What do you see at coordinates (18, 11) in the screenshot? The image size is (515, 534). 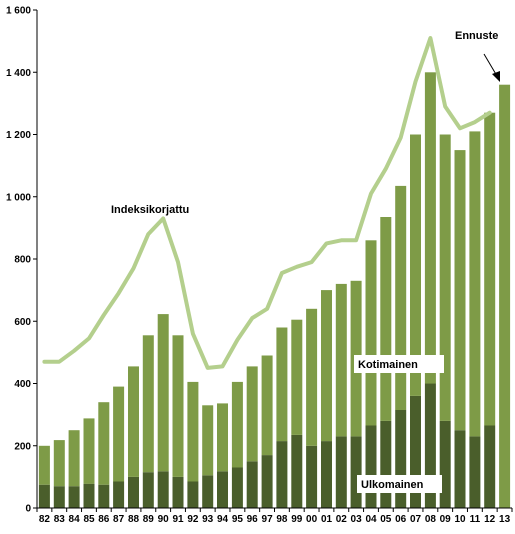 I see `y-tick-label: 1 600` at bounding box center [18, 11].